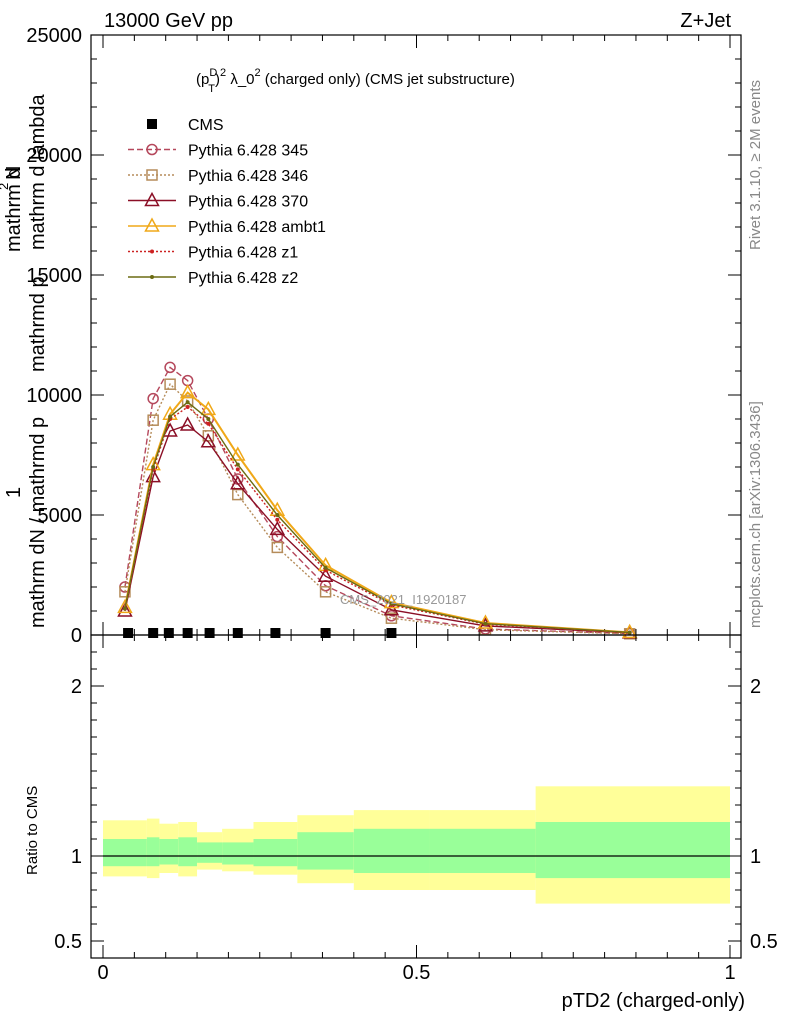 This screenshot has height=1024, width=786. I want to click on legend-item: Pythia 6.428 z2, so click(213, 278).